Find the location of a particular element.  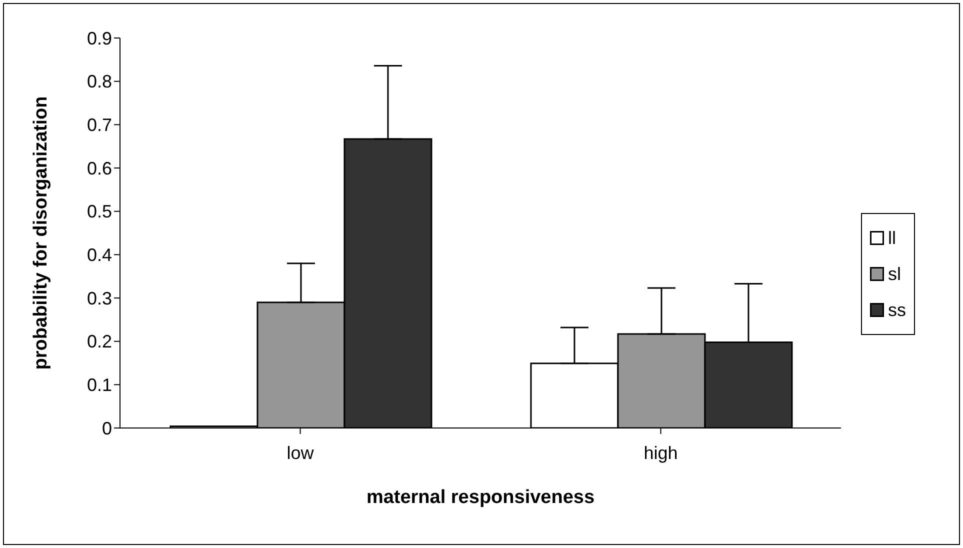

legend-label: ll is located at coordinates (892, 238).